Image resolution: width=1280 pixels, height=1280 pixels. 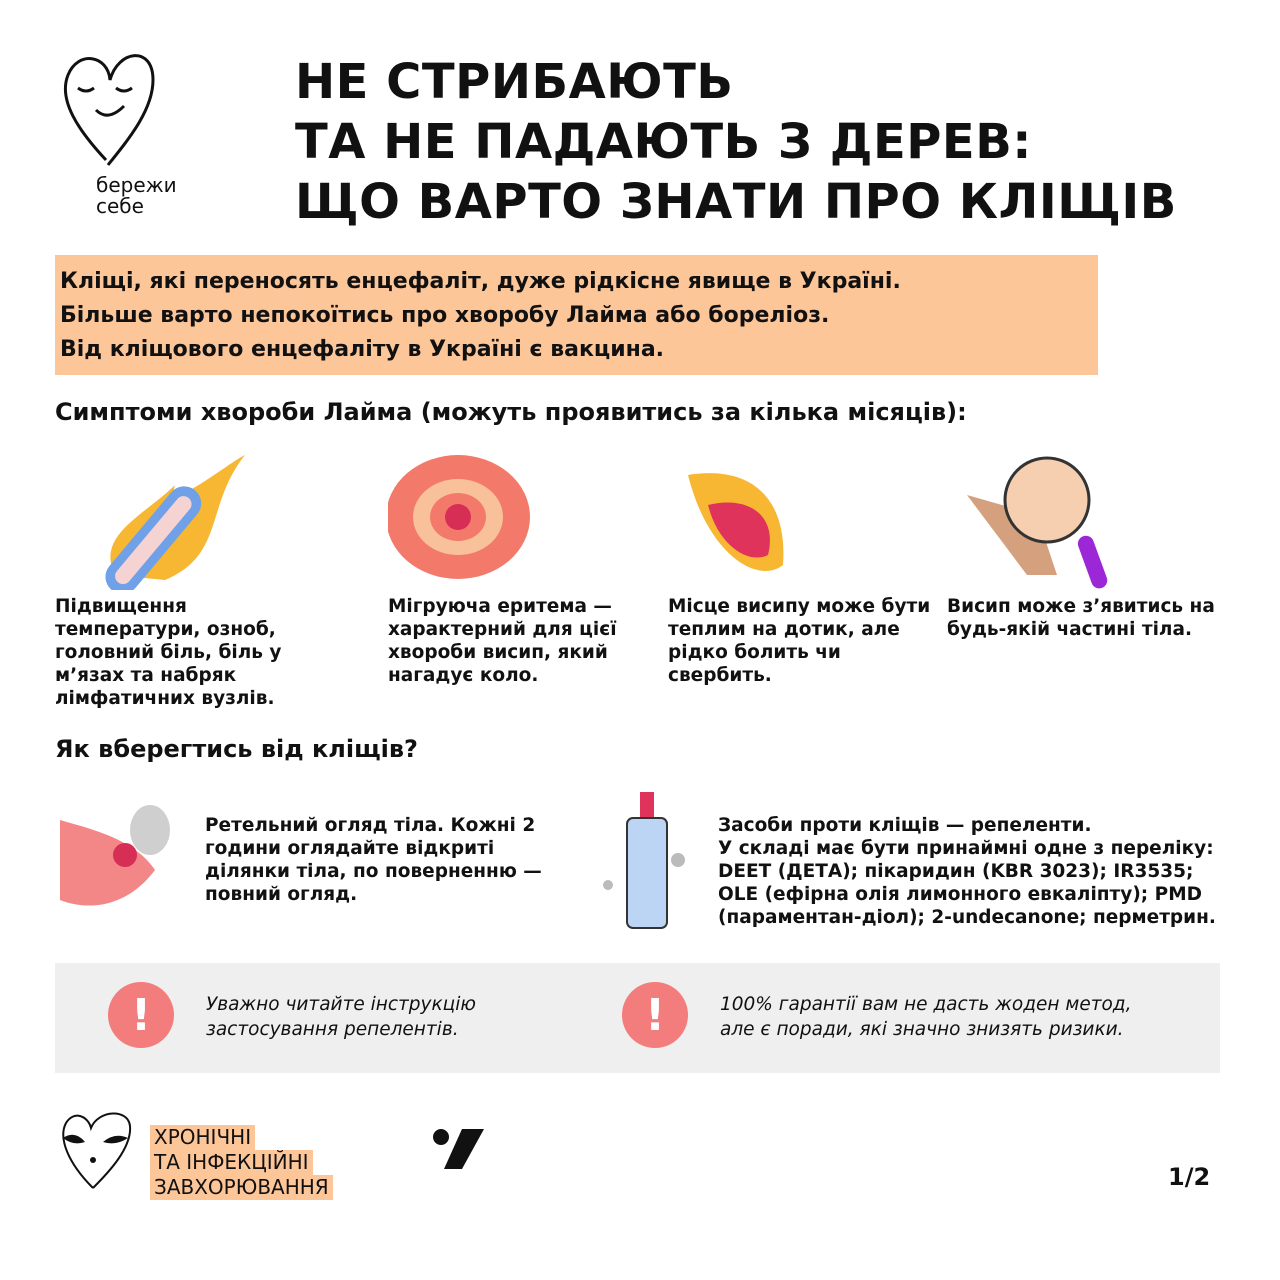 What do you see at coordinates (325, 825) in the screenshot?
I see `protection-bold: Ретельний огляд тіла.` at bounding box center [325, 825].